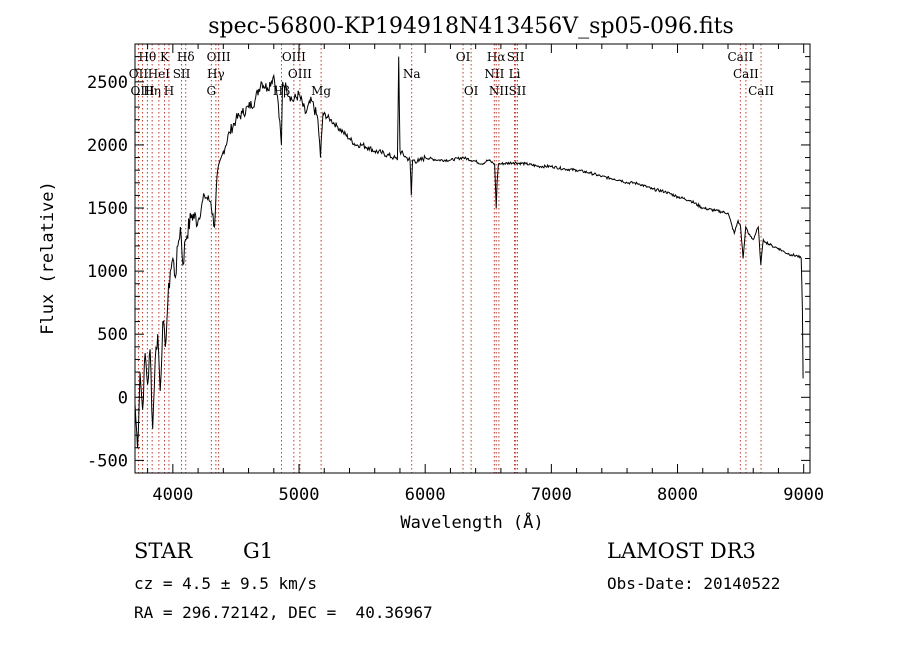 The width and height of the screenshot is (900, 649). What do you see at coordinates (412, 74) in the screenshot?
I see `line-label: Na` at bounding box center [412, 74].